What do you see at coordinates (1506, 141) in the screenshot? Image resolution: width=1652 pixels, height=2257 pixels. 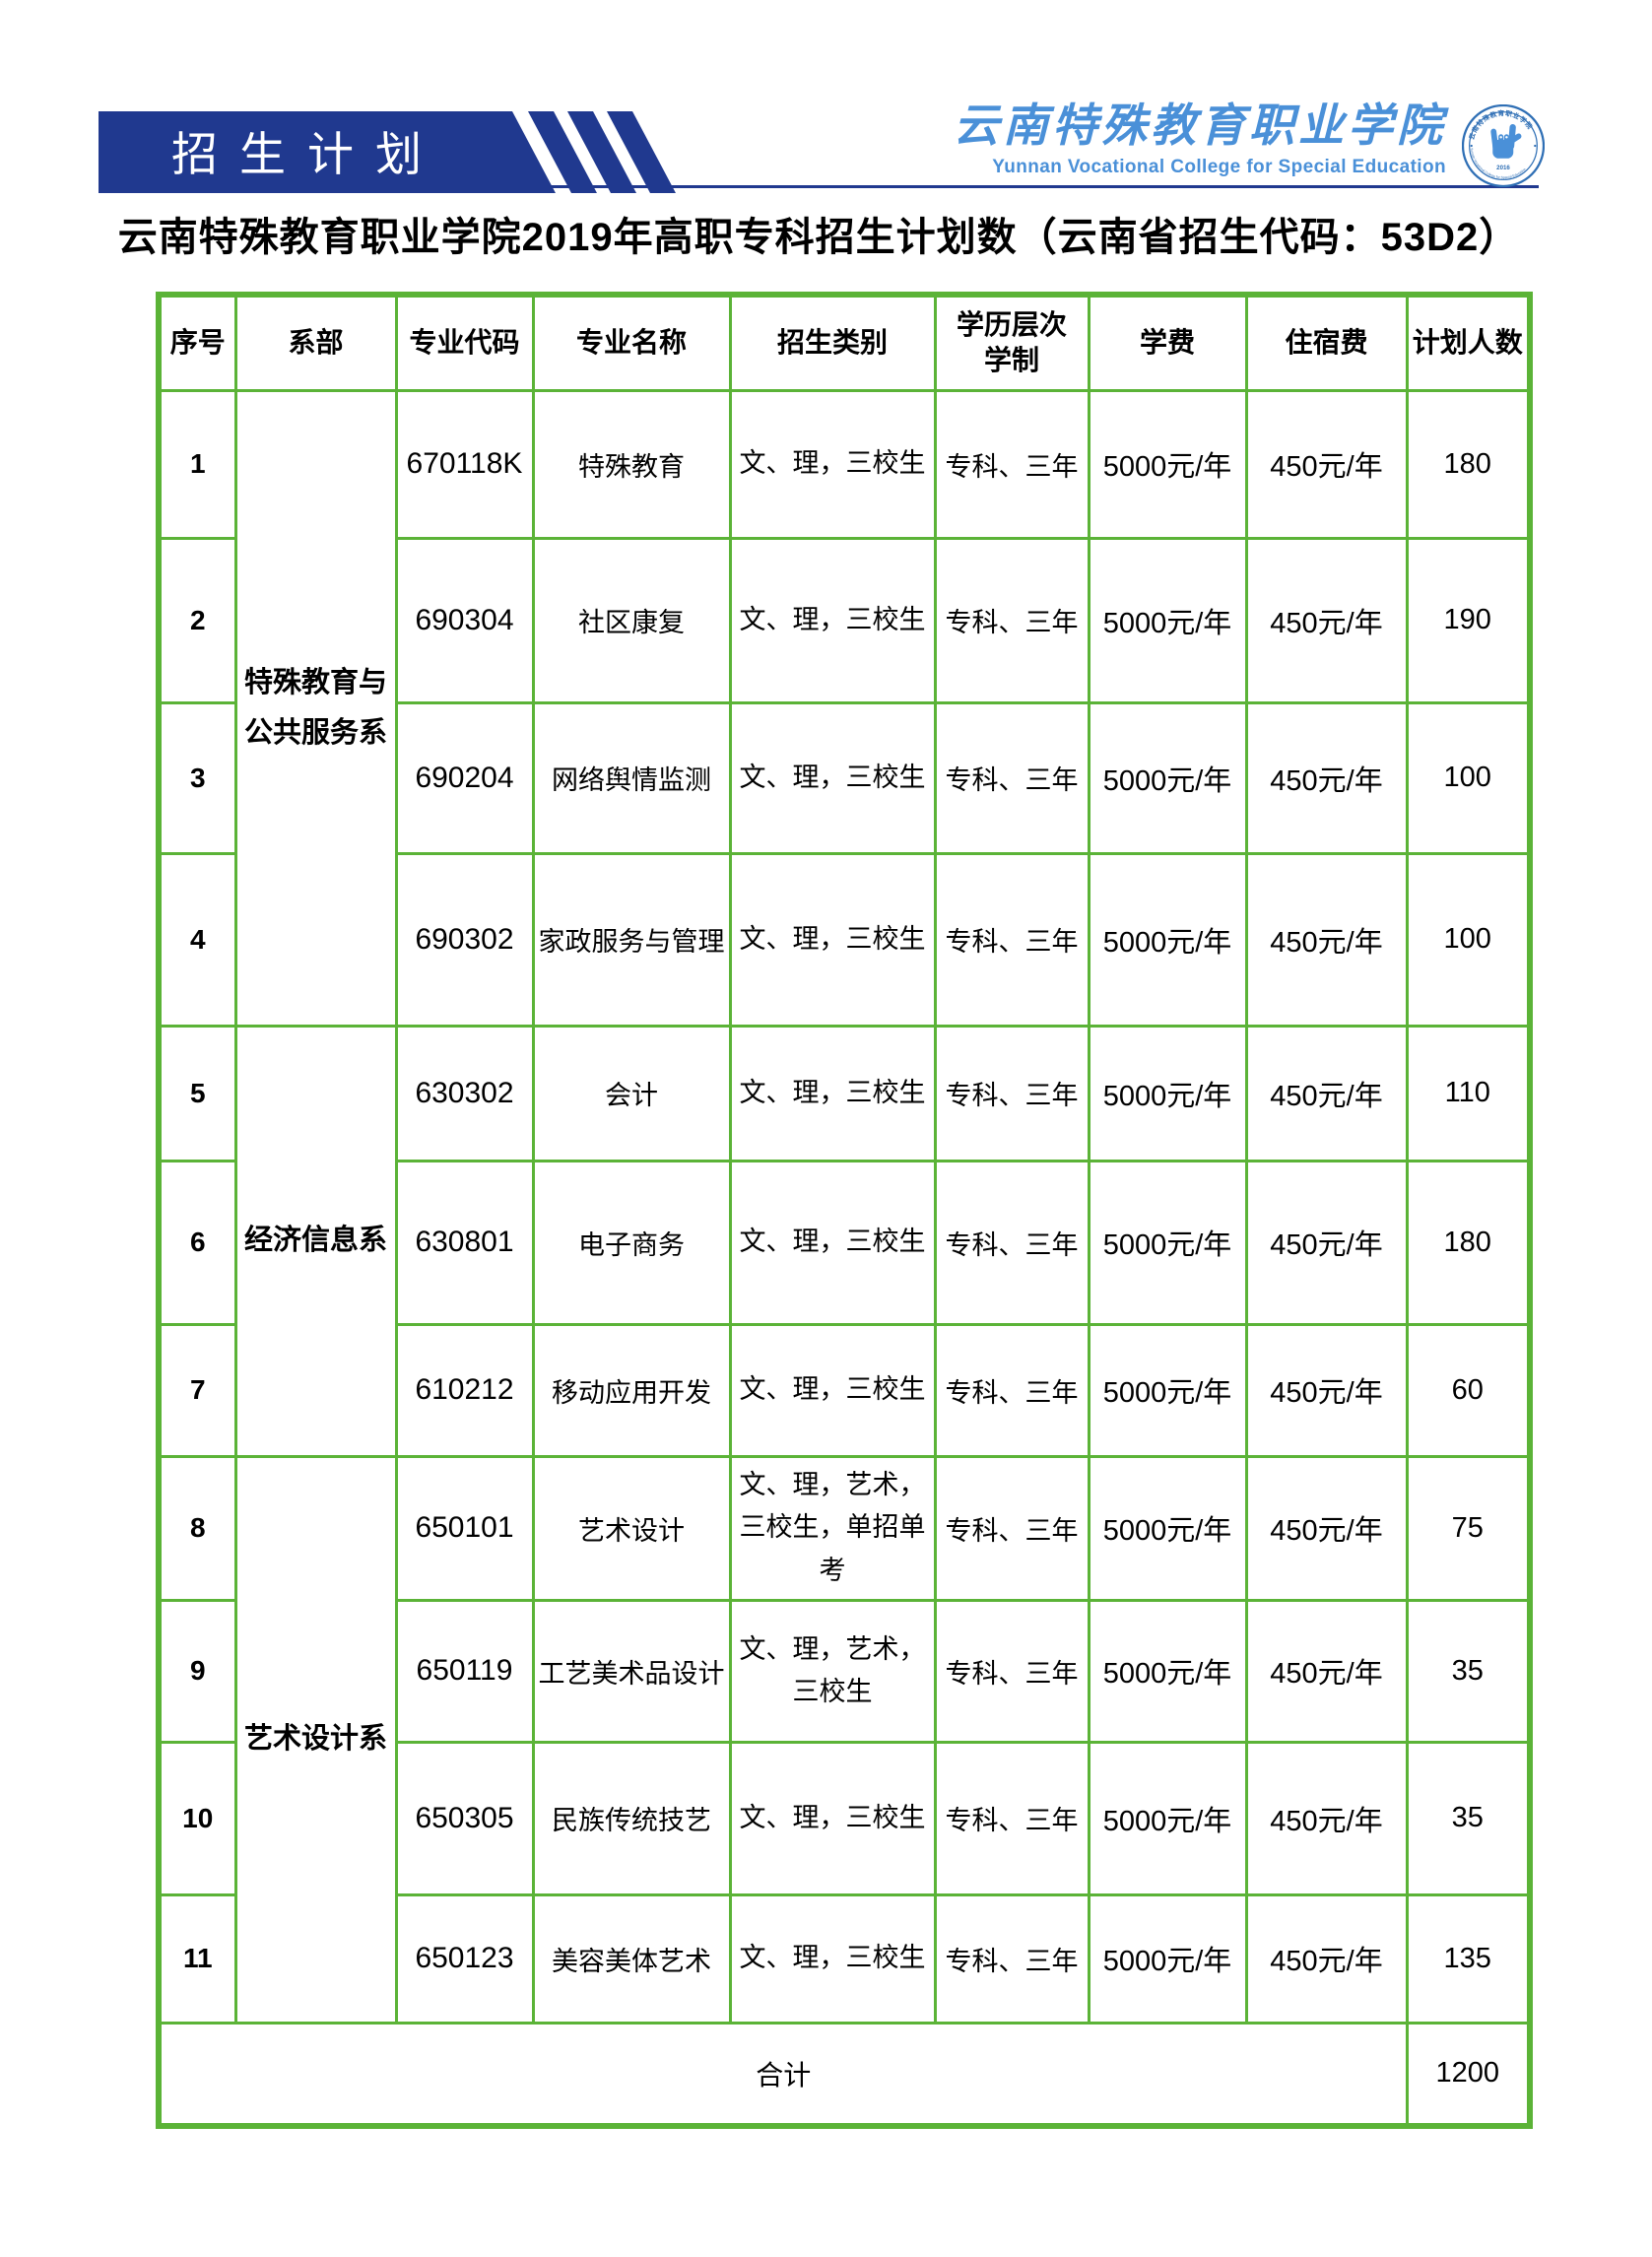 I see `logo-hand-icon` at bounding box center [1506, 141].